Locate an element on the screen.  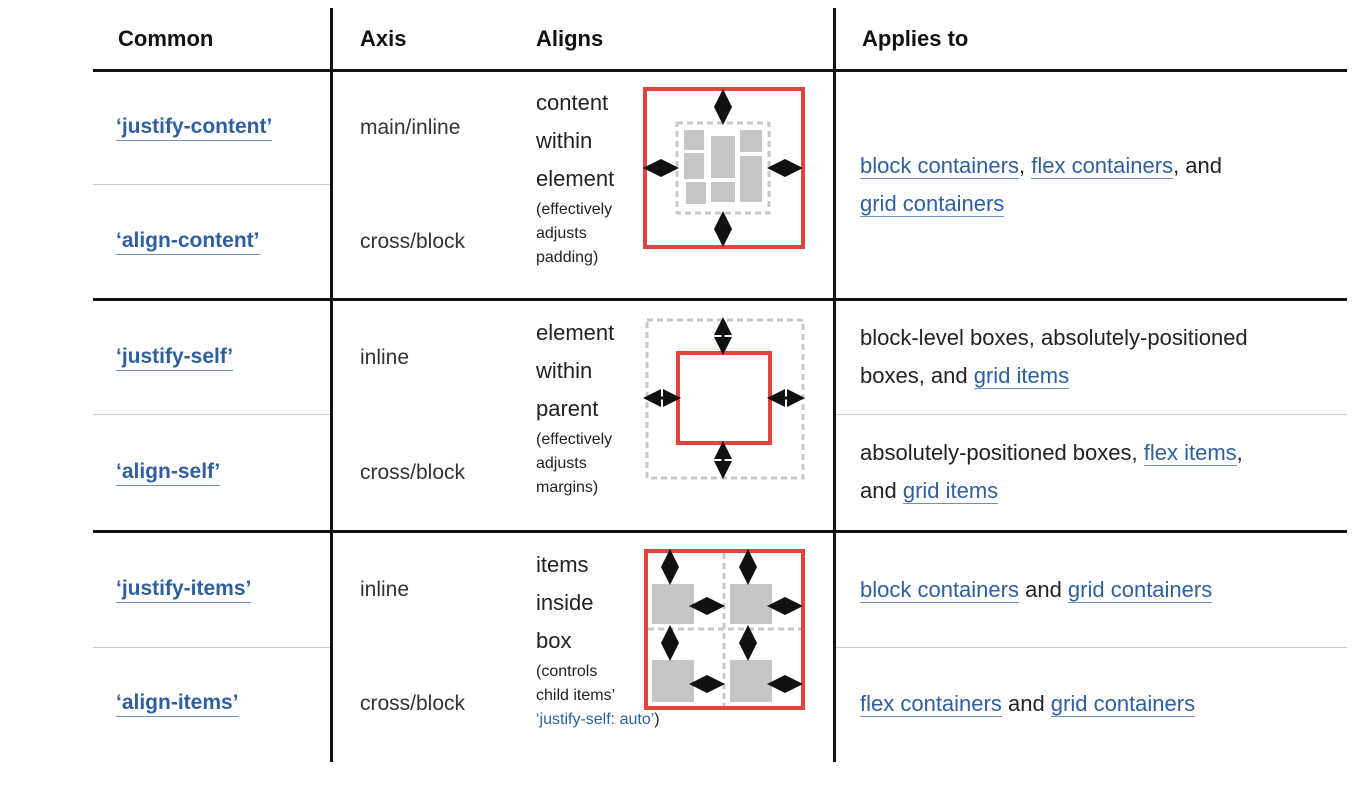
aligns-note-line: ‘justify-self: auto’) is located at coordinates (598, 720).